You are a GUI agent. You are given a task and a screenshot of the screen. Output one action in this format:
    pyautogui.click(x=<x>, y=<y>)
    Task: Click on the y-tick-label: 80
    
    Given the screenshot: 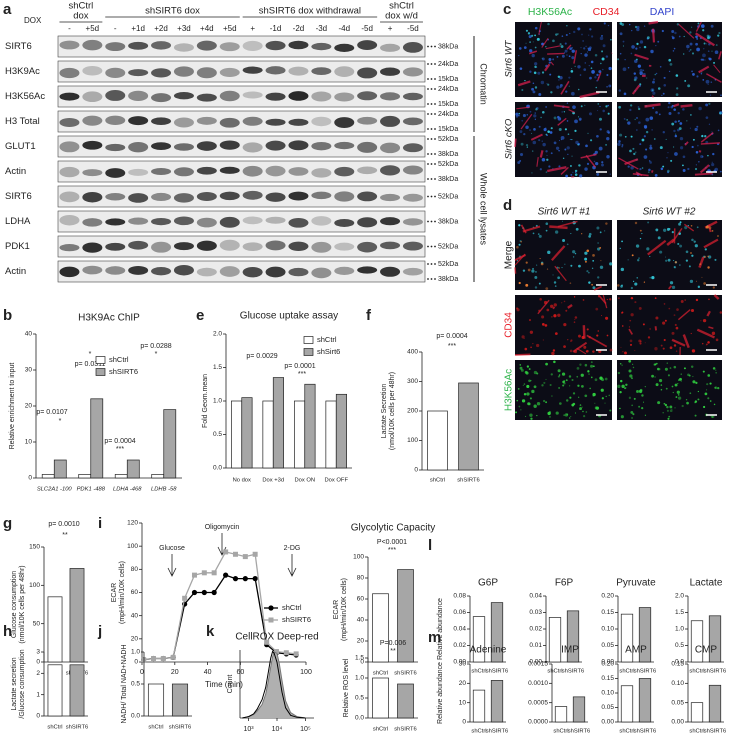 What is the action you would take?
    pyautogui.click(x=361, y=578)
    